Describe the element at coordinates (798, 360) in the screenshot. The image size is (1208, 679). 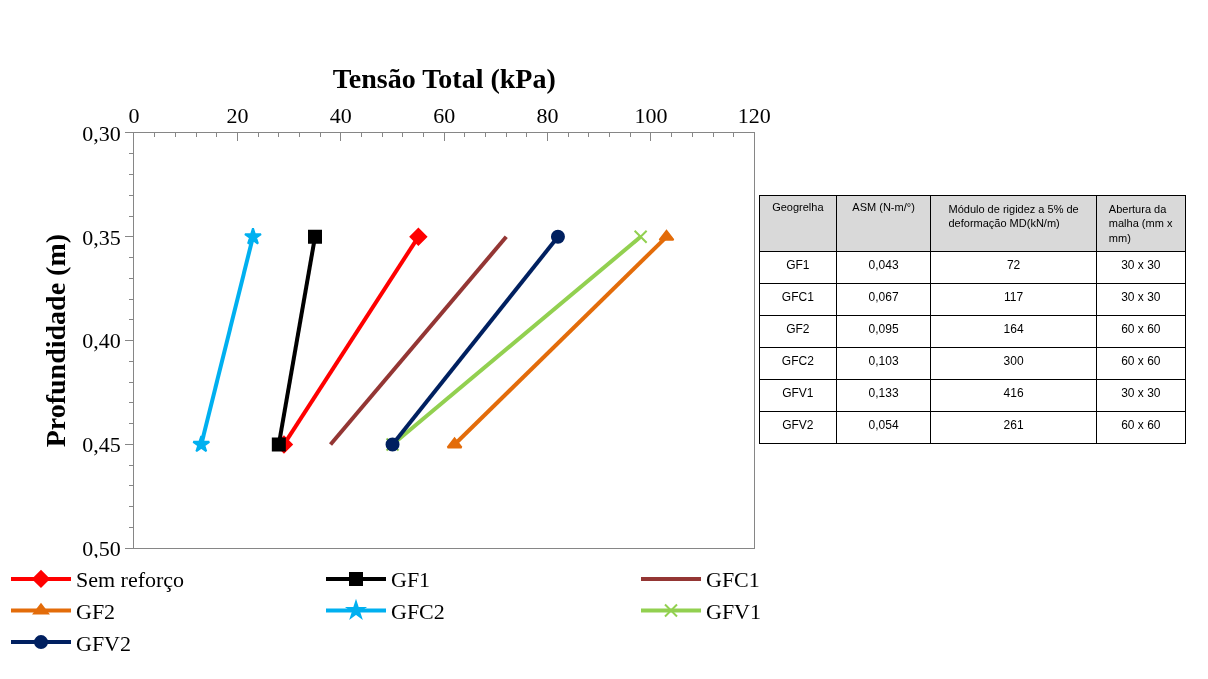
I see `text: GFC2` at that location.